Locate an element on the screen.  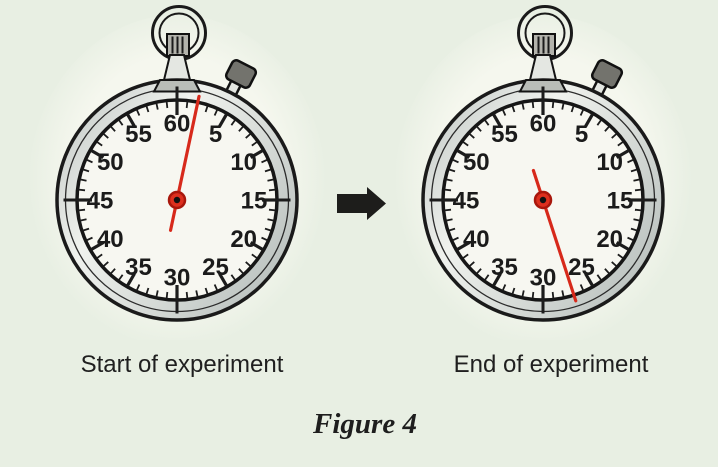
right-arrow-shape is located at coordinates (361, 203).